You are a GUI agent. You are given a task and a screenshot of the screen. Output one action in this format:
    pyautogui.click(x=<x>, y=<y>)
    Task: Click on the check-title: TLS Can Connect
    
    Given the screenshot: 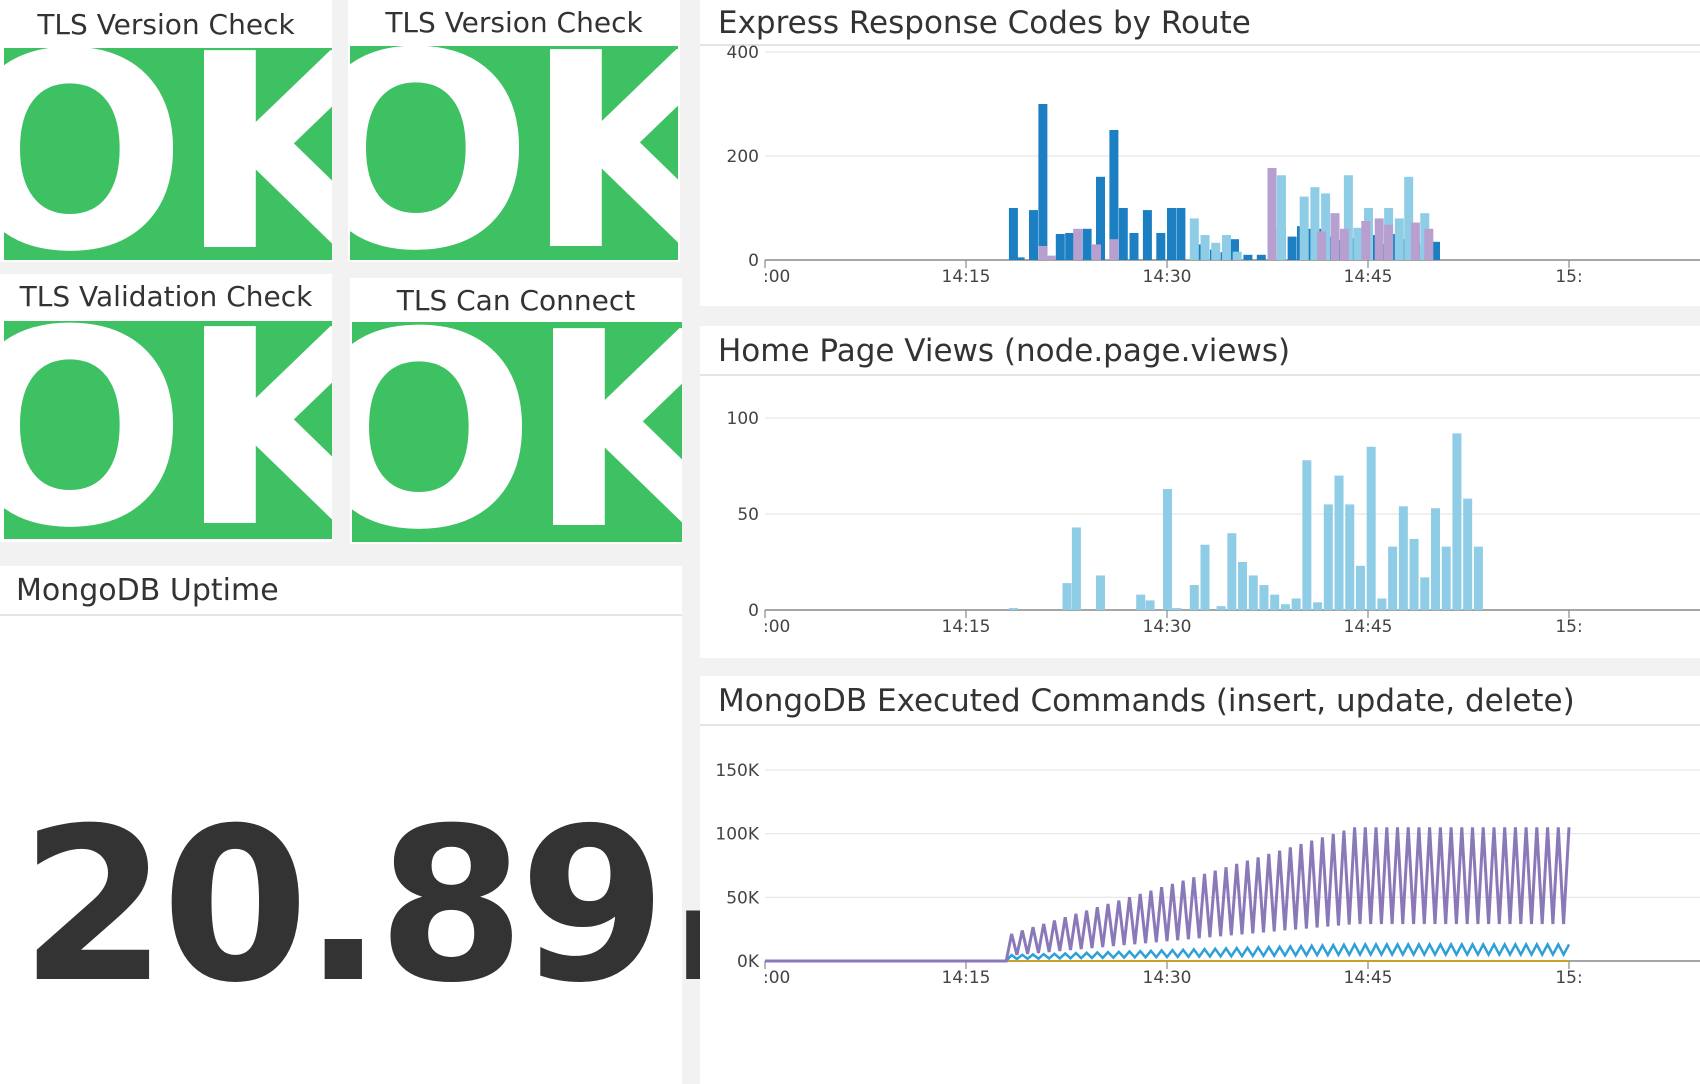 What is the action you would take?
    pyautogui.click(x=516, y=300)
    